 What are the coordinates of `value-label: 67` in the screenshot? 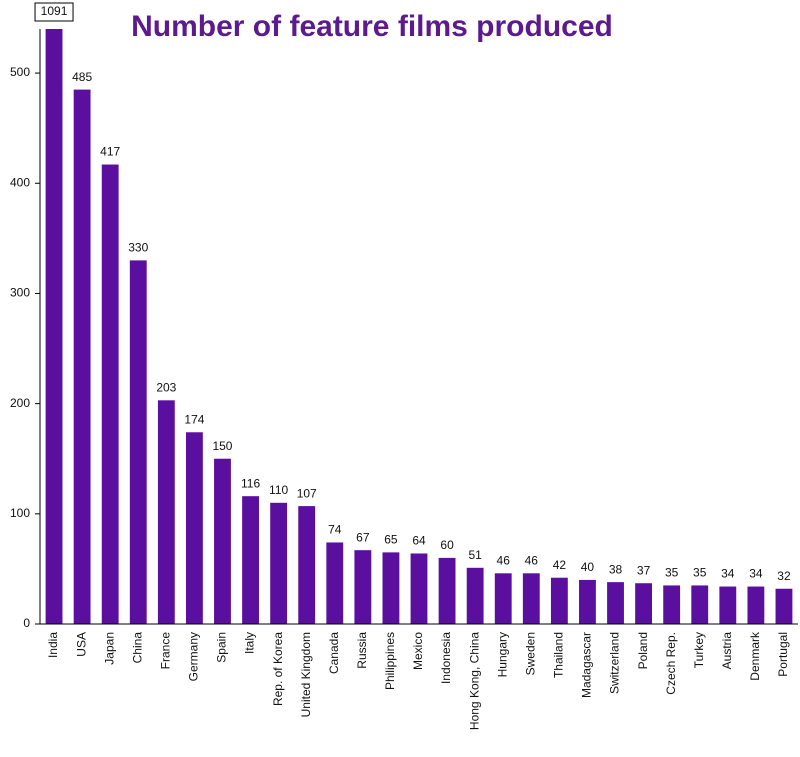 It's located at (363, 537).